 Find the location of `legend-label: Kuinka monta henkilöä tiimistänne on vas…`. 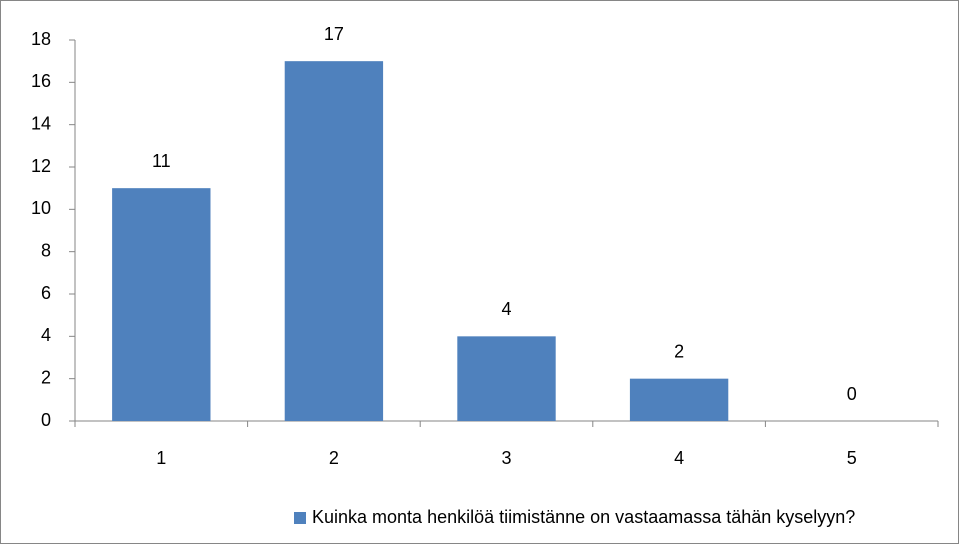

legend-label: Kuinka monta henkilöä tiimistänne on vas… is located at coordinates (583, 517).